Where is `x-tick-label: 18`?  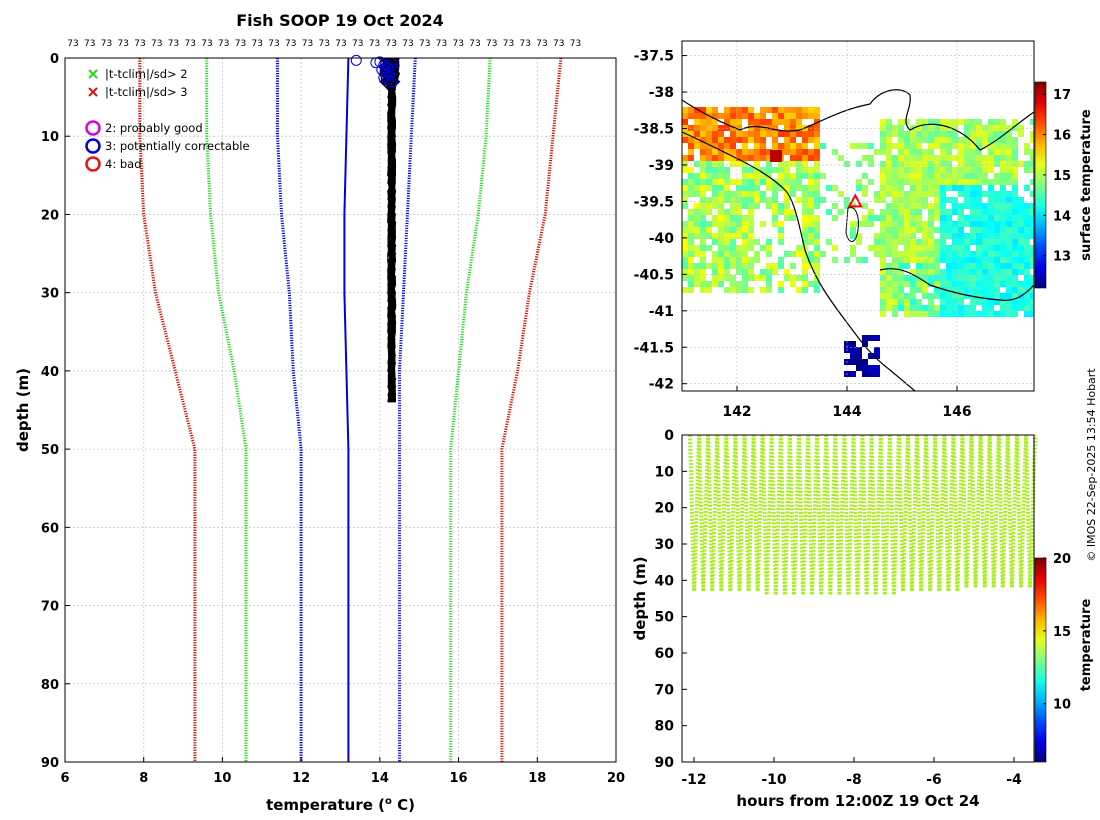
x-tick-label: 18 is located at coordinates (537, 778).